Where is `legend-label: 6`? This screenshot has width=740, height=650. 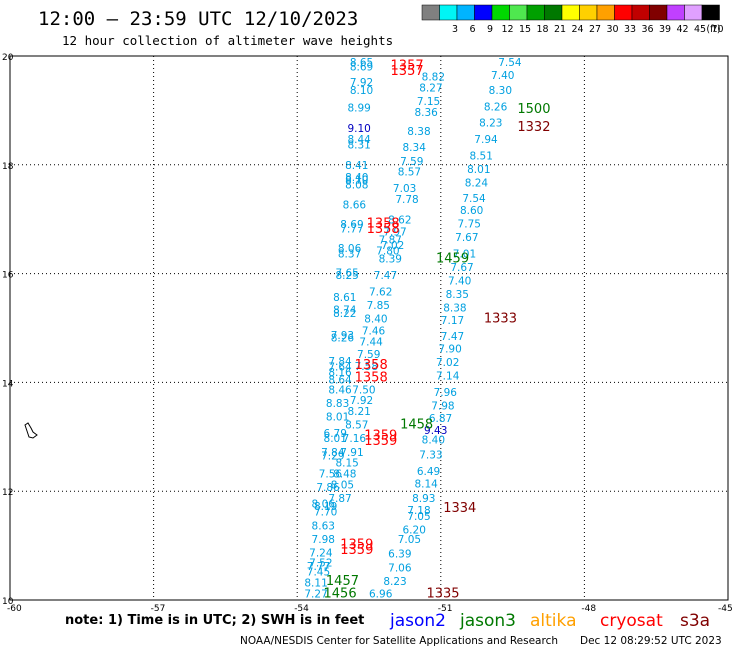 legend-label: 6 is located at coordinates (472, 29).